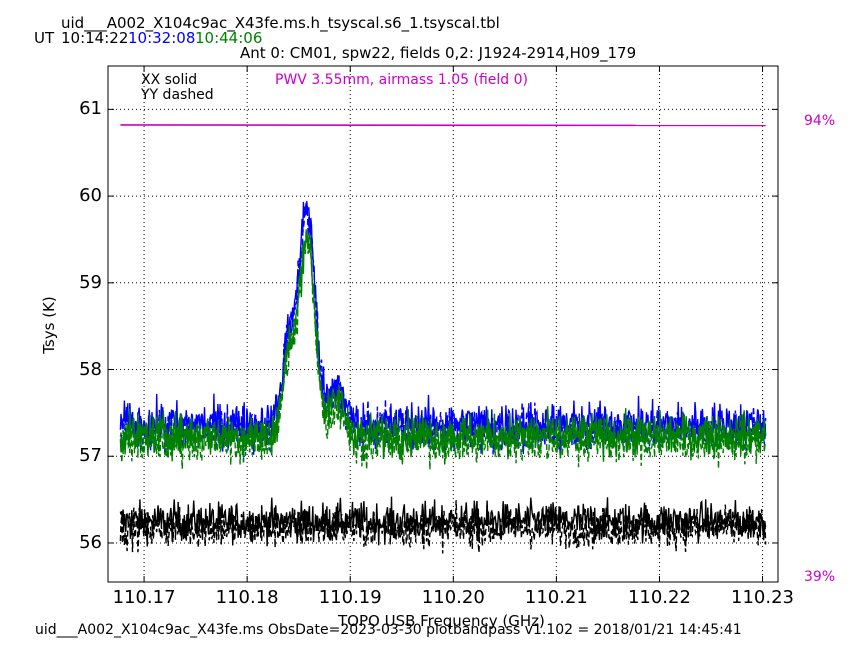 The image size is (864, 648). What do you see at coordinates (90, 456) in the screenshot?
I see `y-tick-label: 57` at bounding box center [90, 456].